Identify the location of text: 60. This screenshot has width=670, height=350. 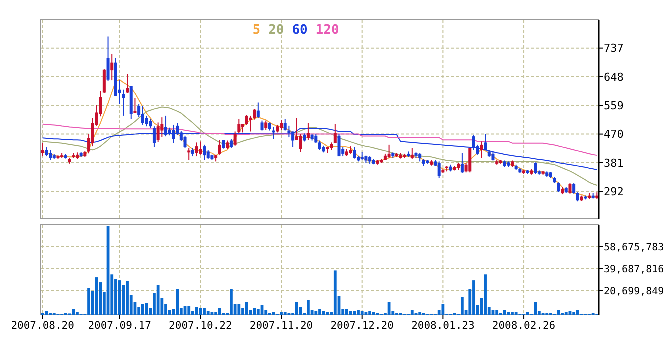
(300, 30).